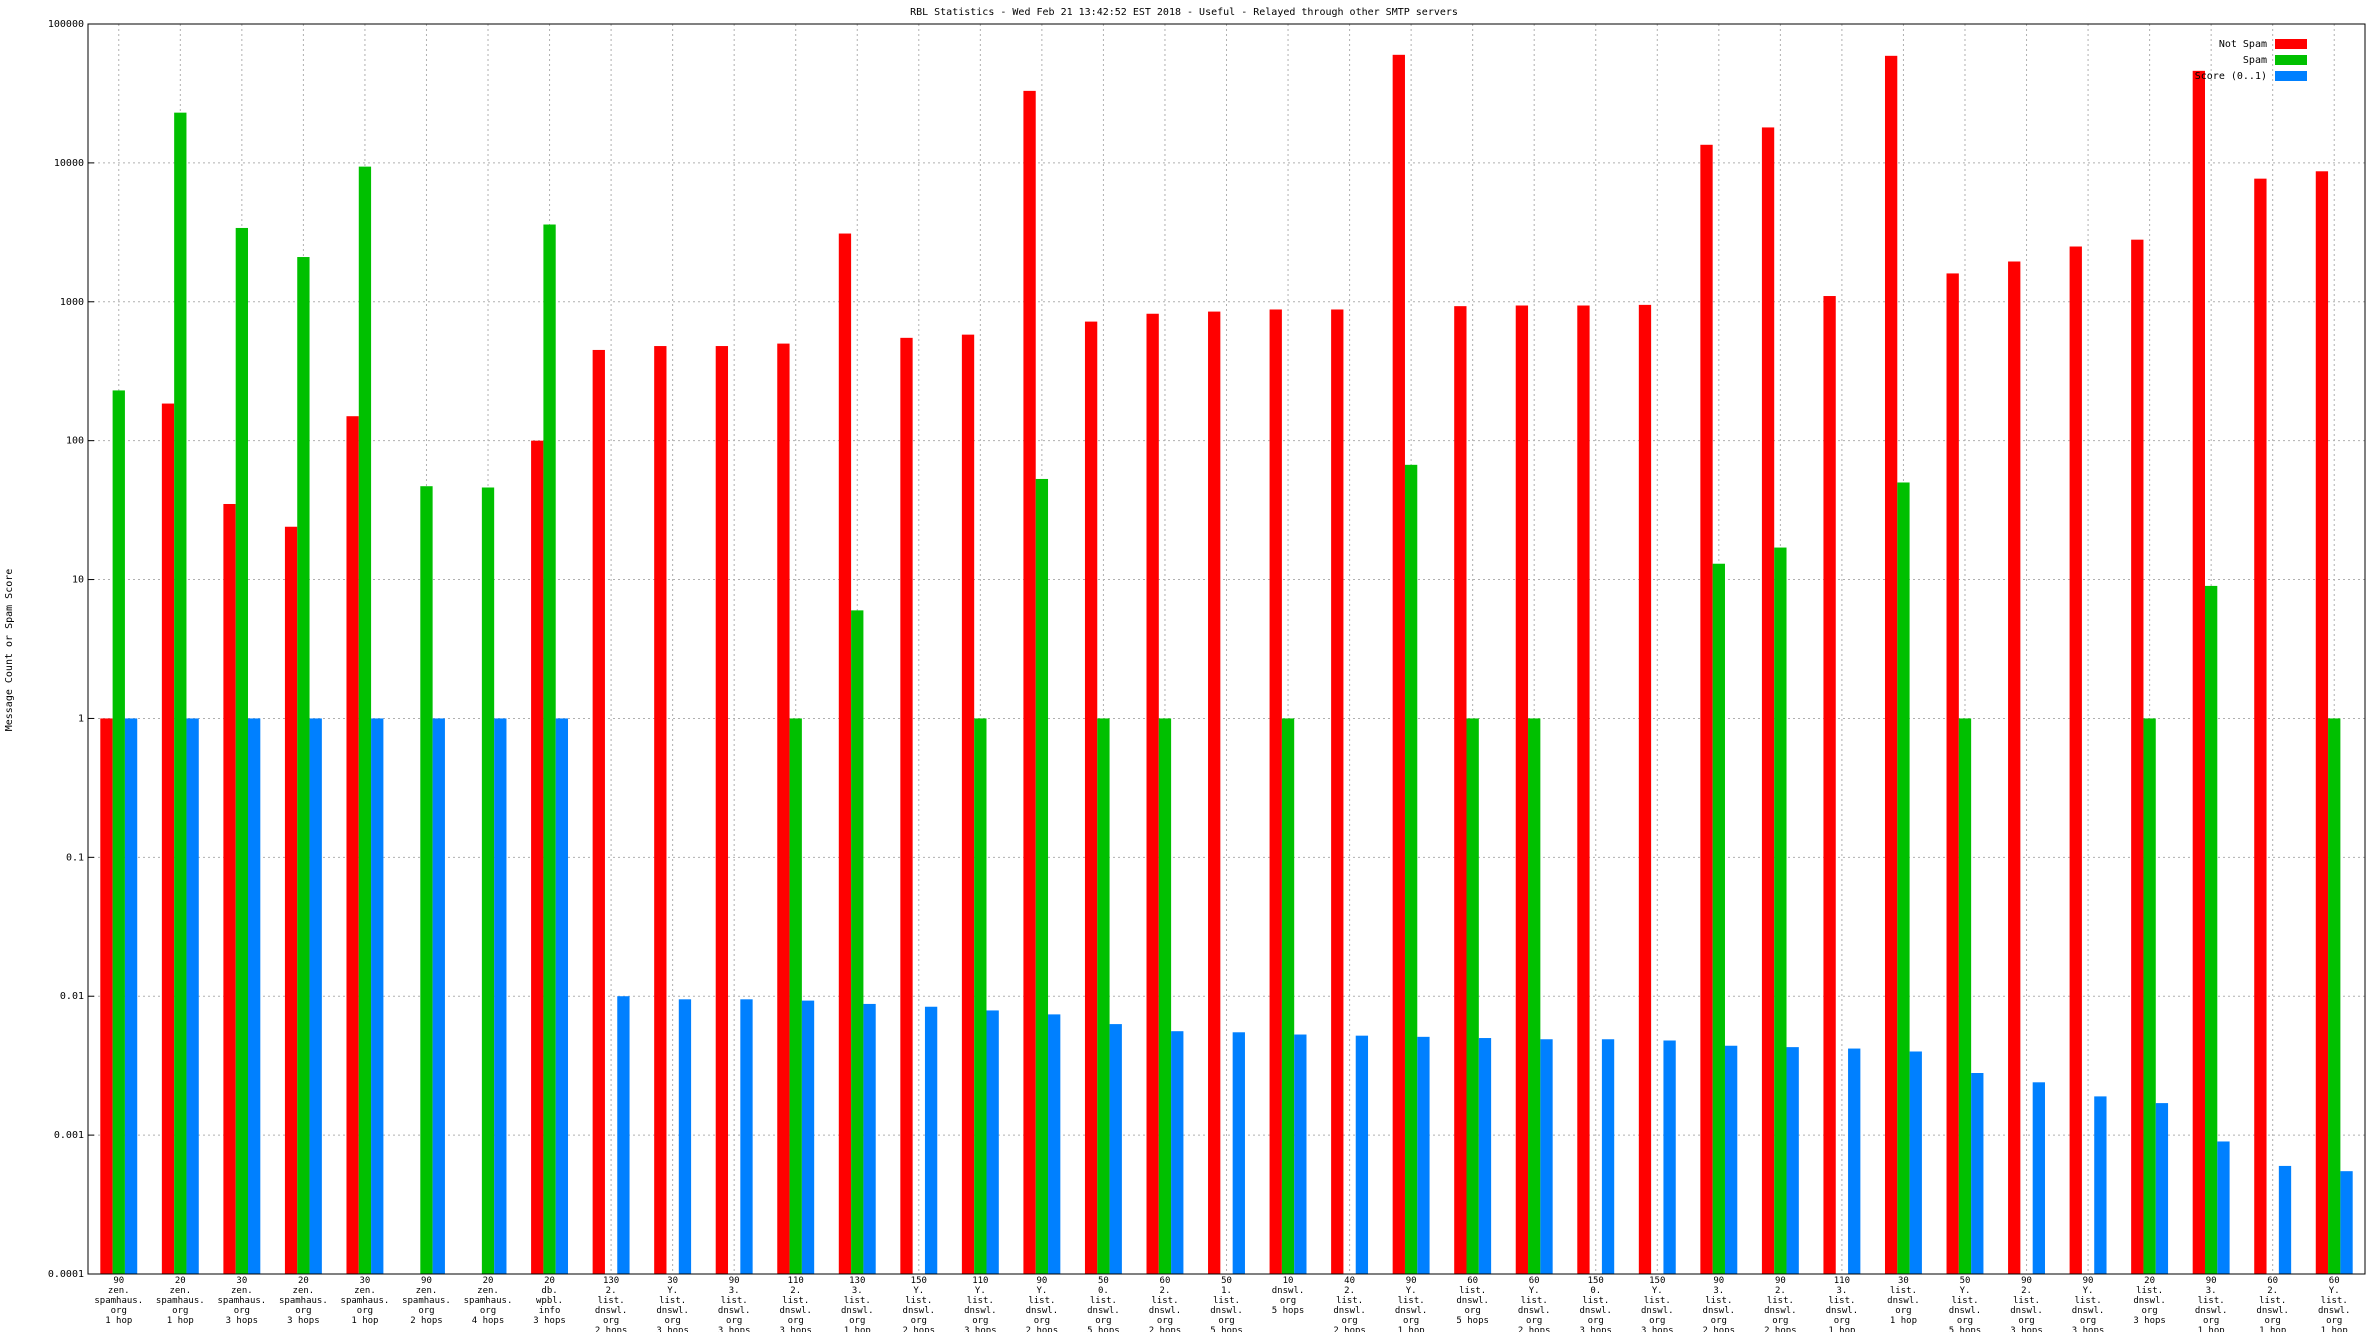  Describe the element at coordinates (1780, 1304) in the screenshot. I see `x-tick-label: 90 2. list. dnswl. org 2 hops` at that location.